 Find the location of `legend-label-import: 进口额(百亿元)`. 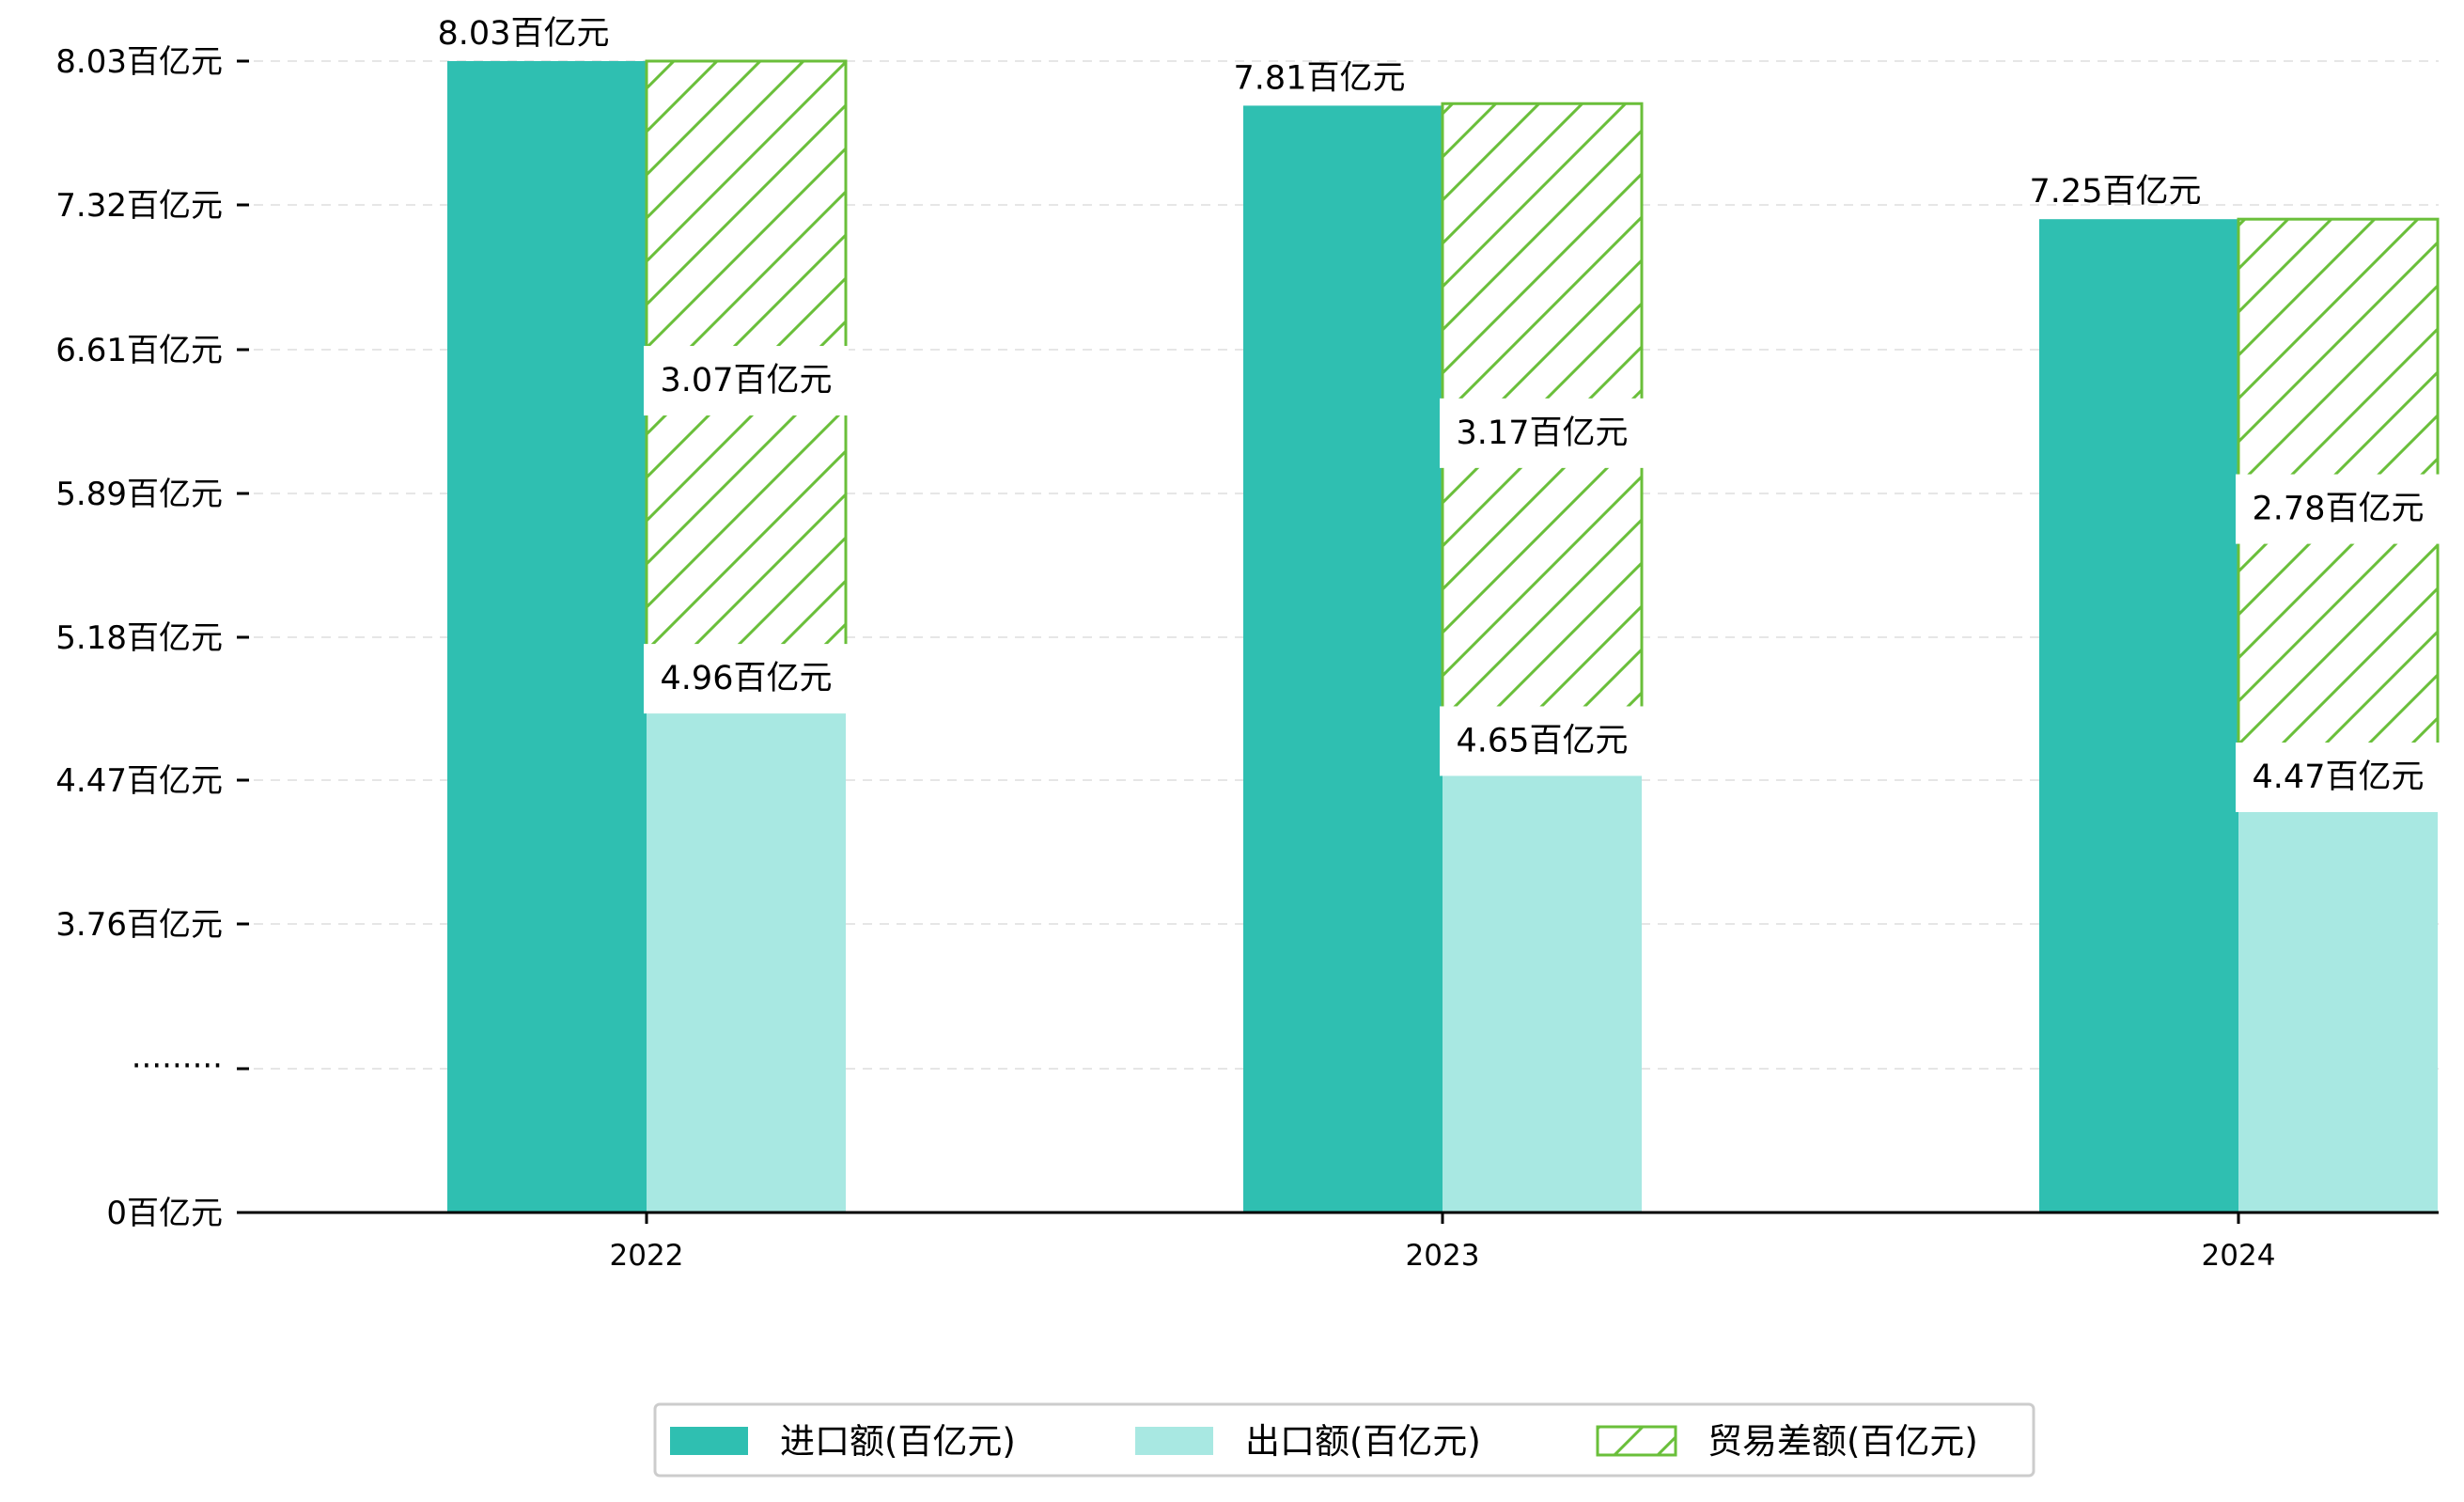

legend-label-import: 进口额(百亿元) is located at coordinates (898, 1441).